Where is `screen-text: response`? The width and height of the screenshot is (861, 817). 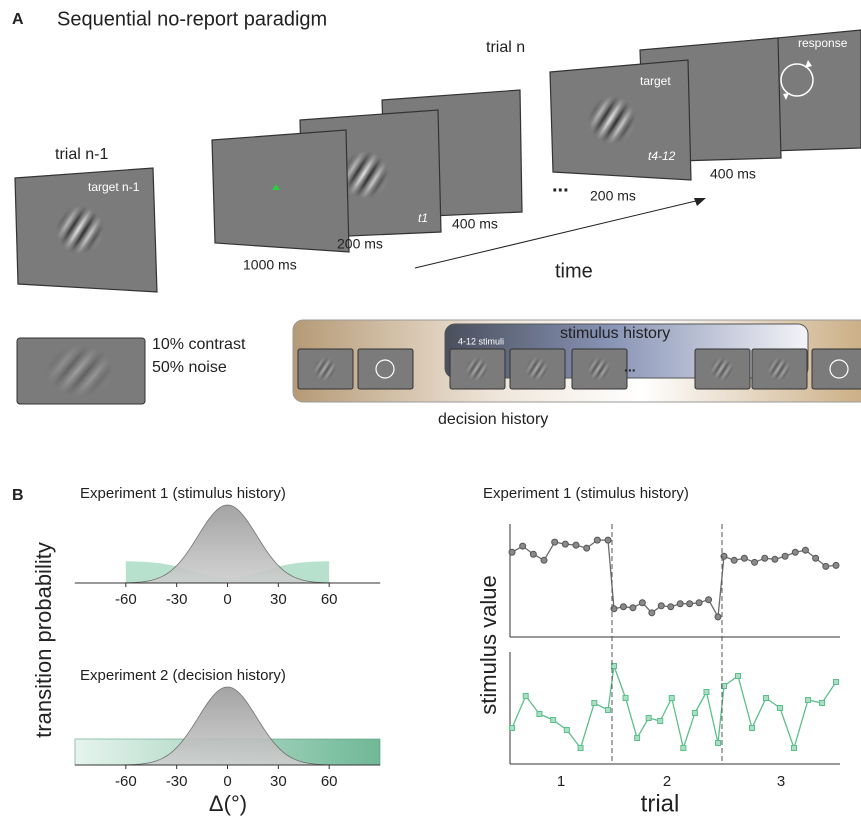 screen-text: response is located at coordinates (823, 43).